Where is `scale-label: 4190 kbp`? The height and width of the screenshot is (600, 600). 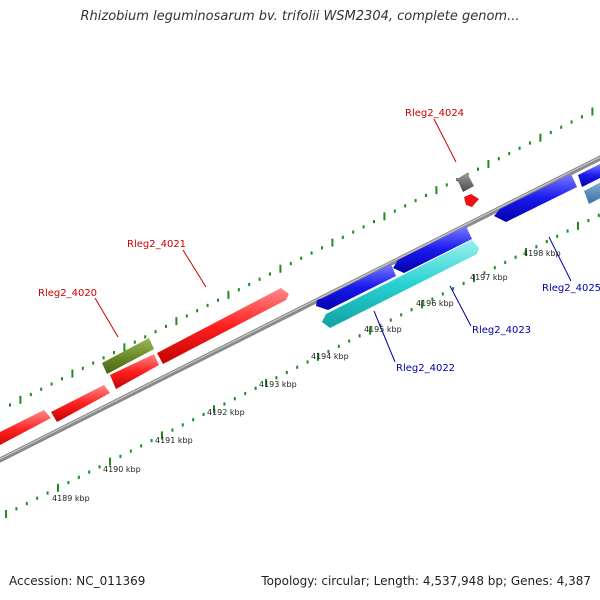 scale-label: 4190 kbp is located at coordinates (122, 469).